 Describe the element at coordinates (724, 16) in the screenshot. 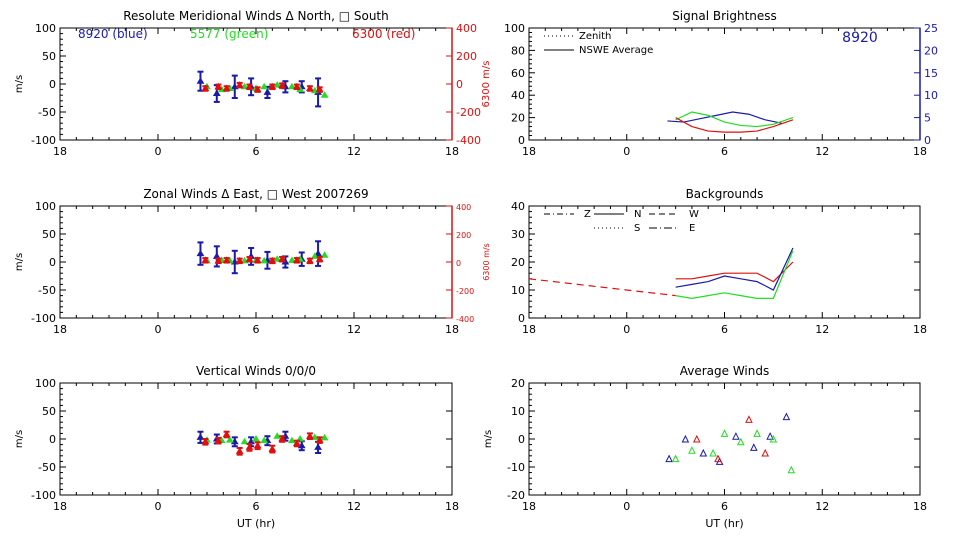

I see `chart-title: Signal Brightness` at that location.